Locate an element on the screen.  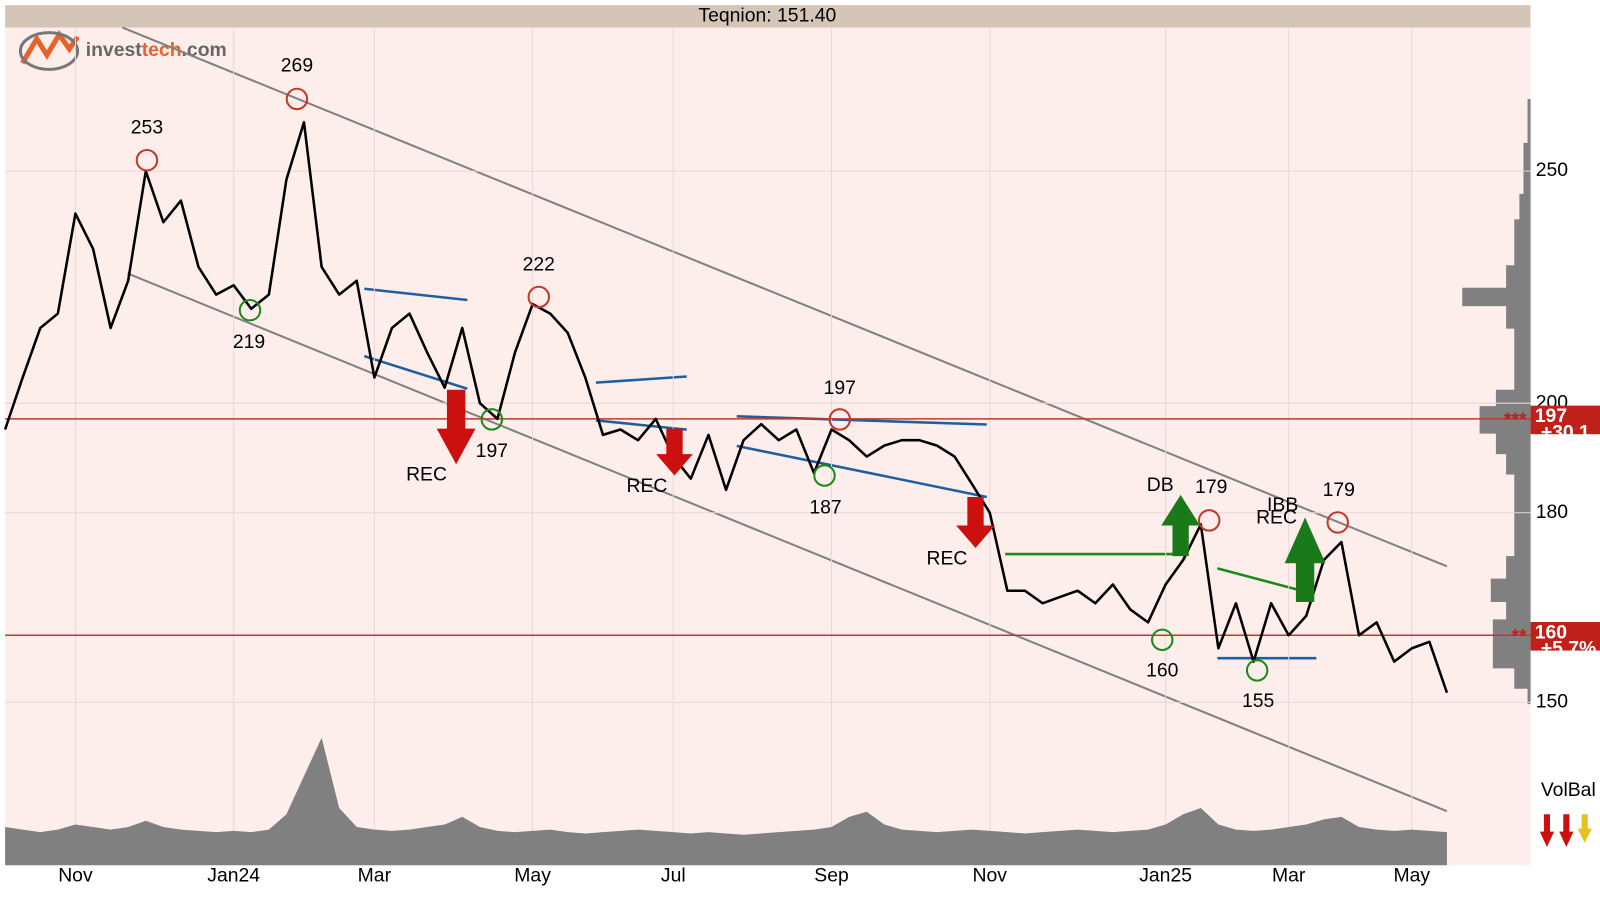
annotation: 187 is located at coordinates (825, 507).